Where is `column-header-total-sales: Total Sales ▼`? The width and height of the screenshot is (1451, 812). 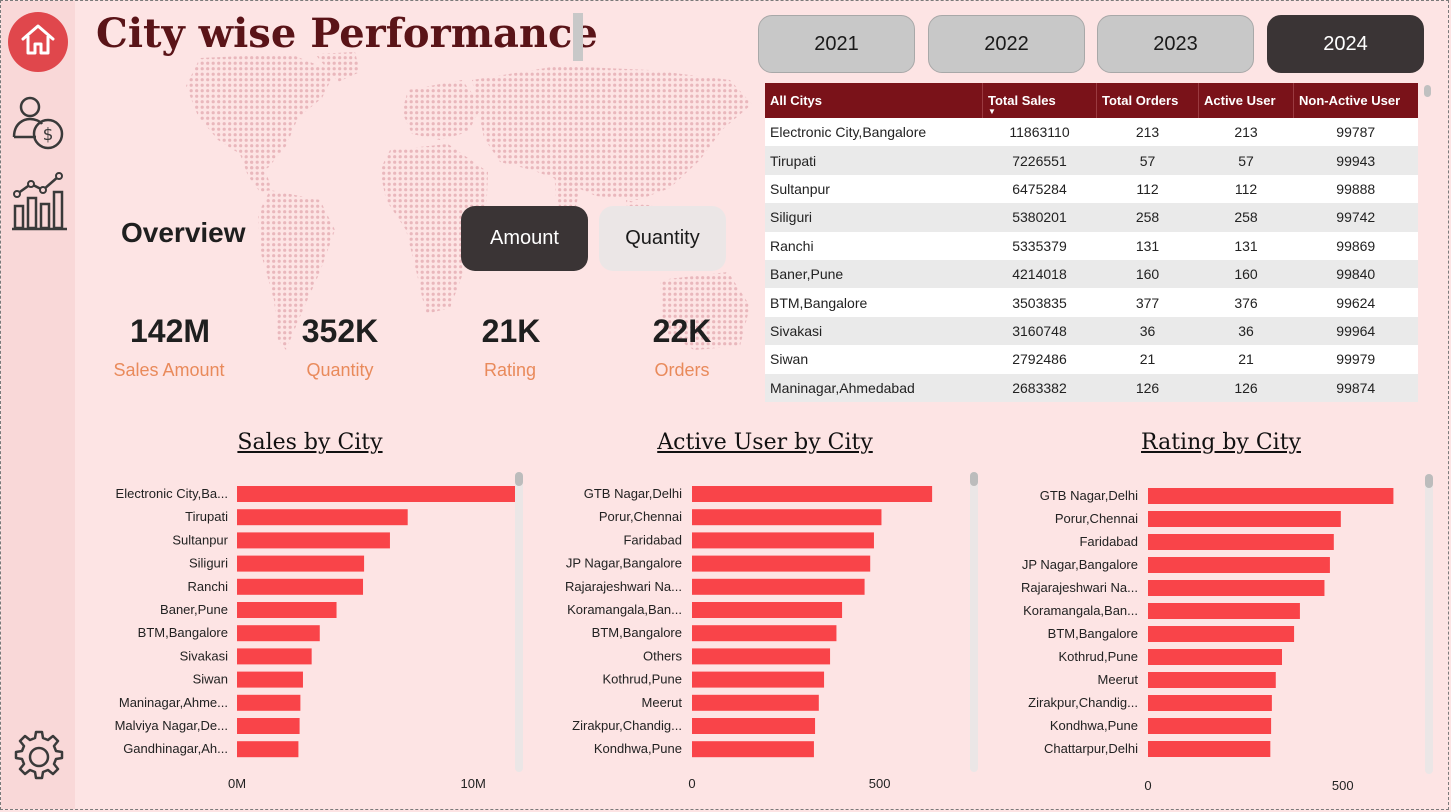 column-header-total-sales: Total Sales ▼ is located at coordinates (1039, 100).